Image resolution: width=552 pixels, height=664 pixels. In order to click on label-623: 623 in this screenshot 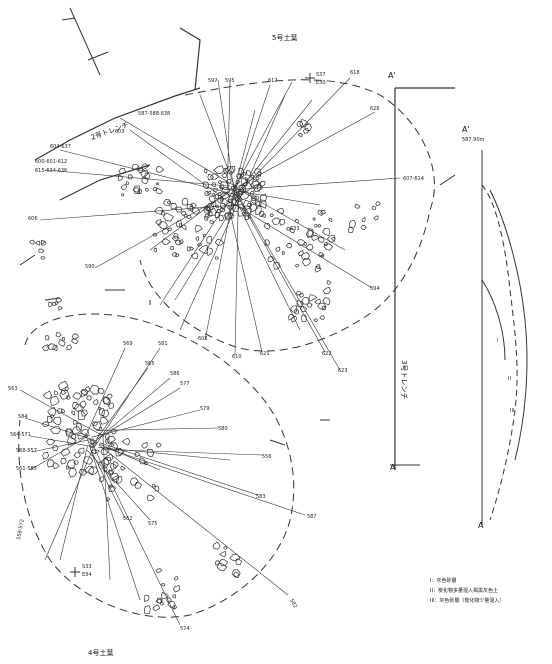, I will do `click(343, 371)`.